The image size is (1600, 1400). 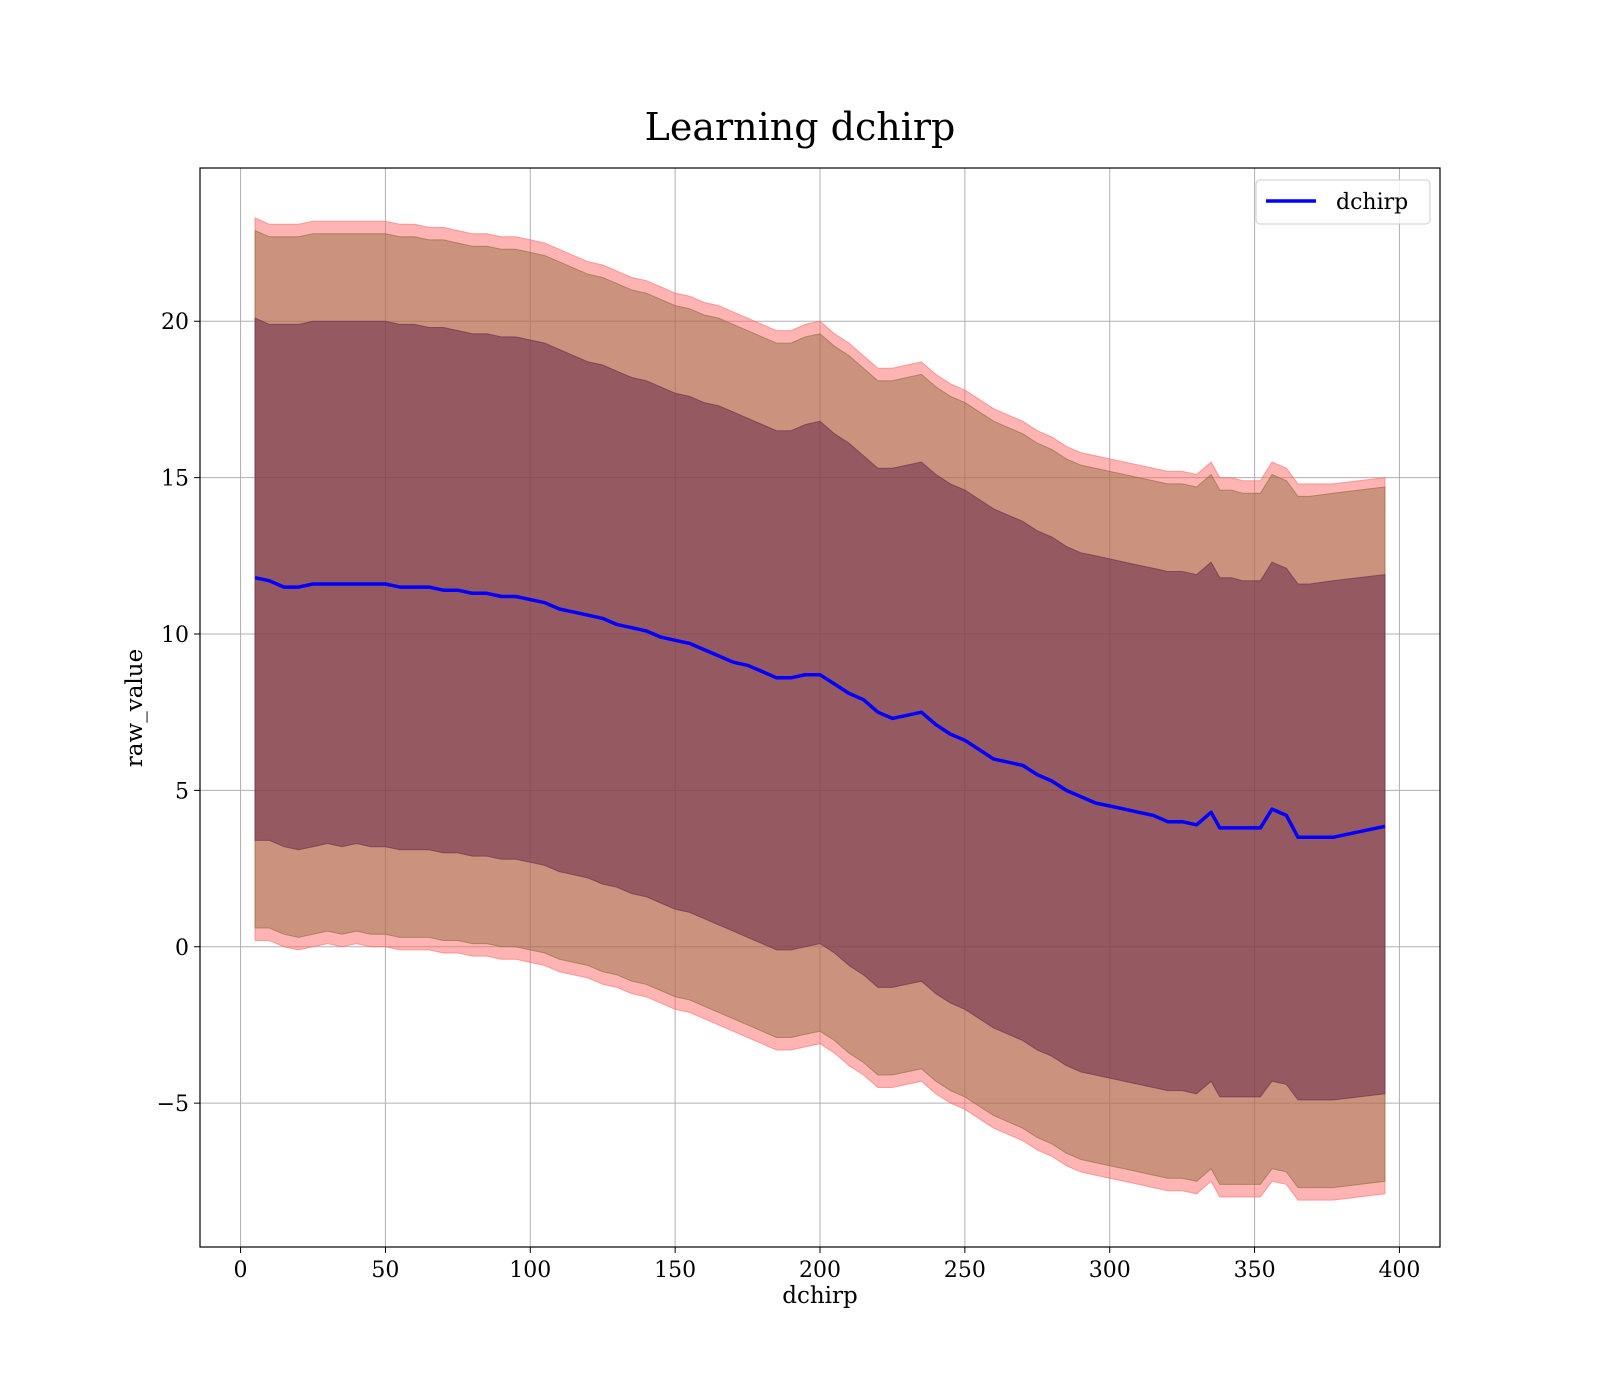 I want to click on x-tick-label: 400, so click(x=1399, y=1270).